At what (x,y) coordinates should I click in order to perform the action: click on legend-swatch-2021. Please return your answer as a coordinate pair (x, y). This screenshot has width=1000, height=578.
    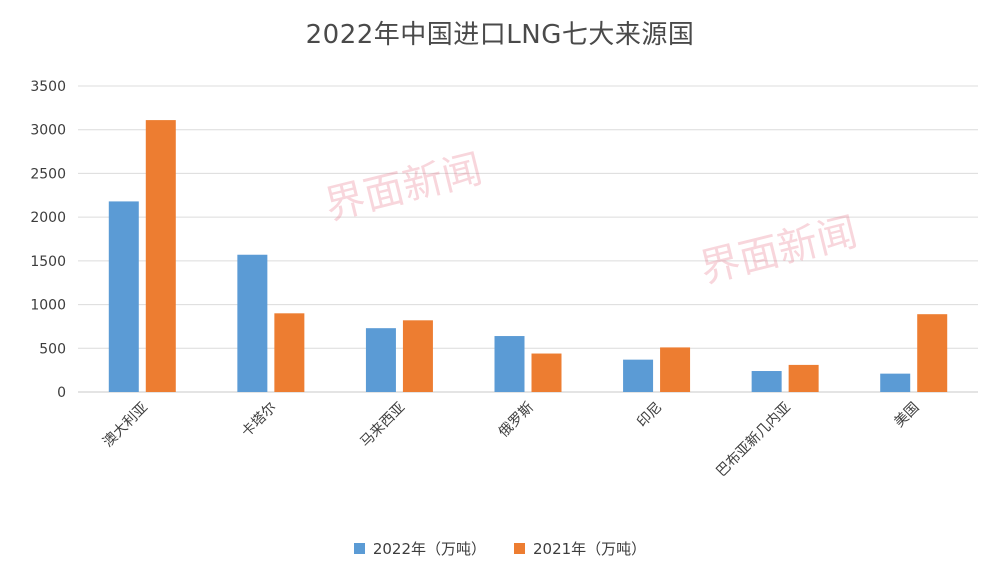
    Looking at the image, I should click on (519, 548).